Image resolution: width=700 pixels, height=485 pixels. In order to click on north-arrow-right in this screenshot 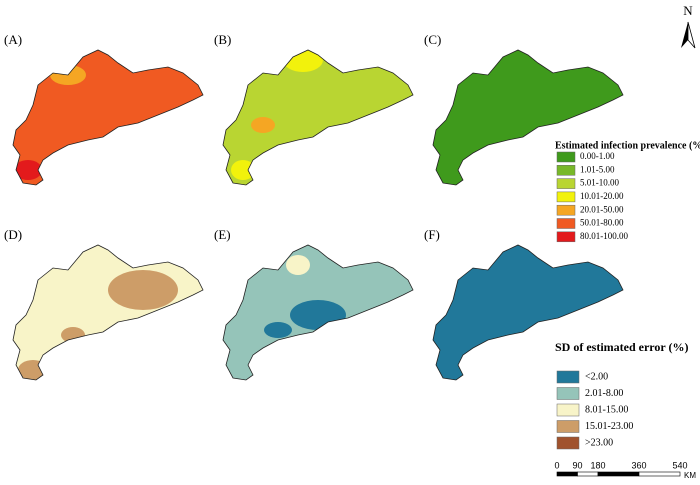, I will do `click(691, 35)`.